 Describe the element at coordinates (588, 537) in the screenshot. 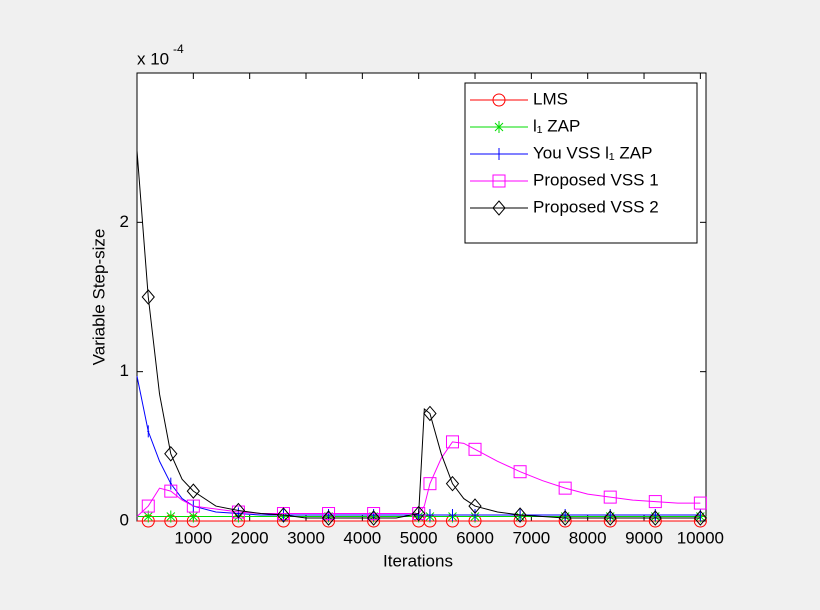

I see `x-tick-label: 8000` at that location.